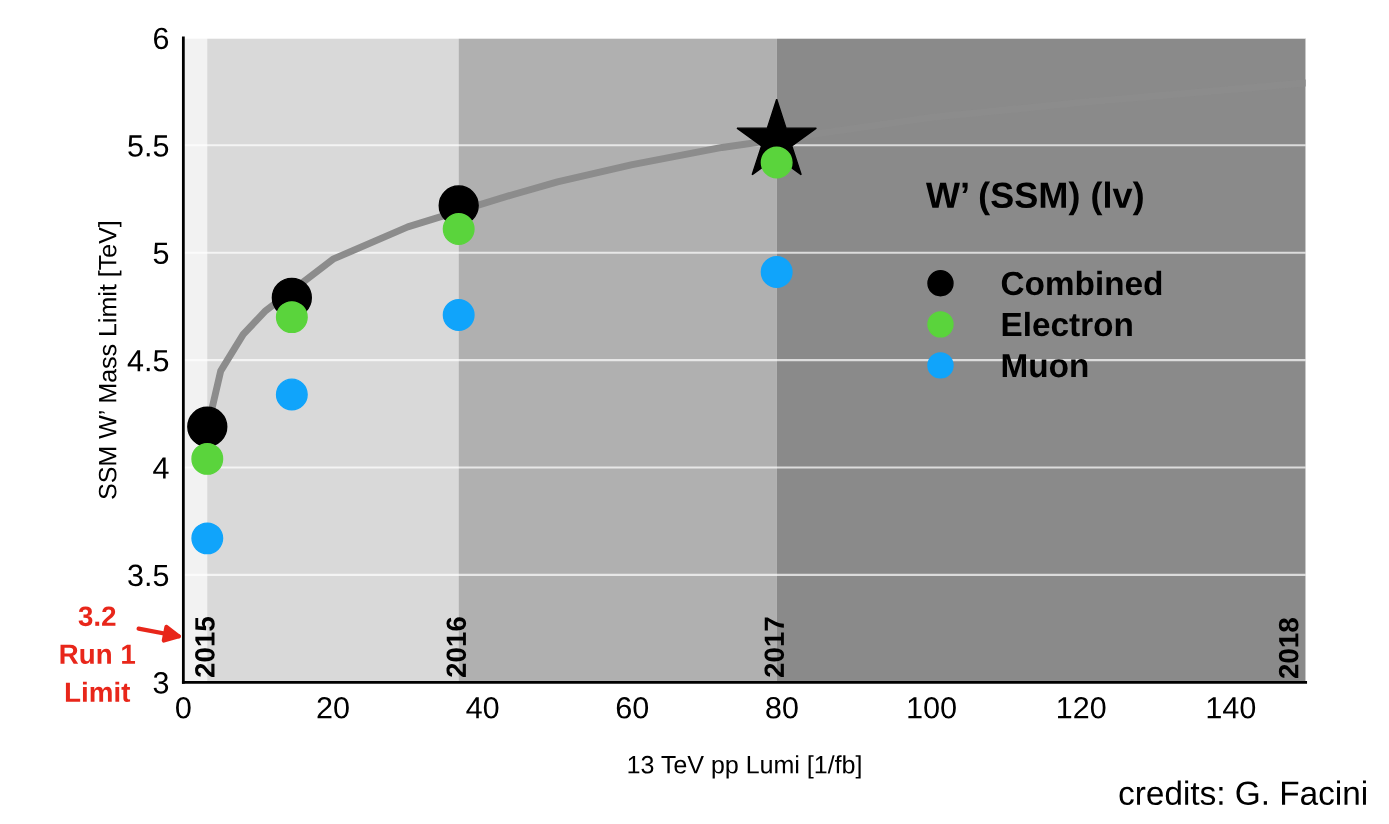  I want to click on x-tick-label: 80, so click(782, 707).